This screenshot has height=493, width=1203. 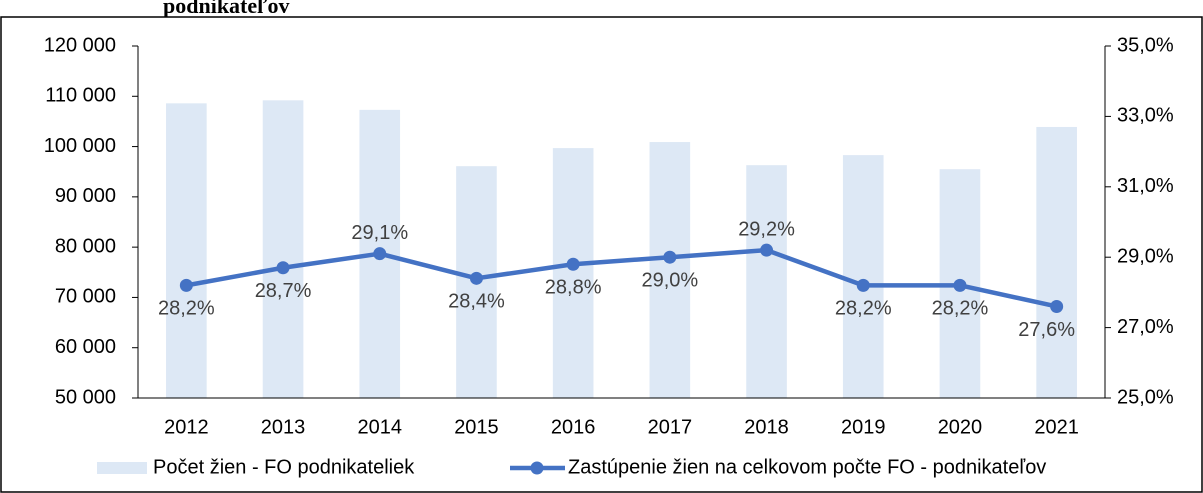 I want to click on x-tick-label: 2017, so click(x=670, y=427).